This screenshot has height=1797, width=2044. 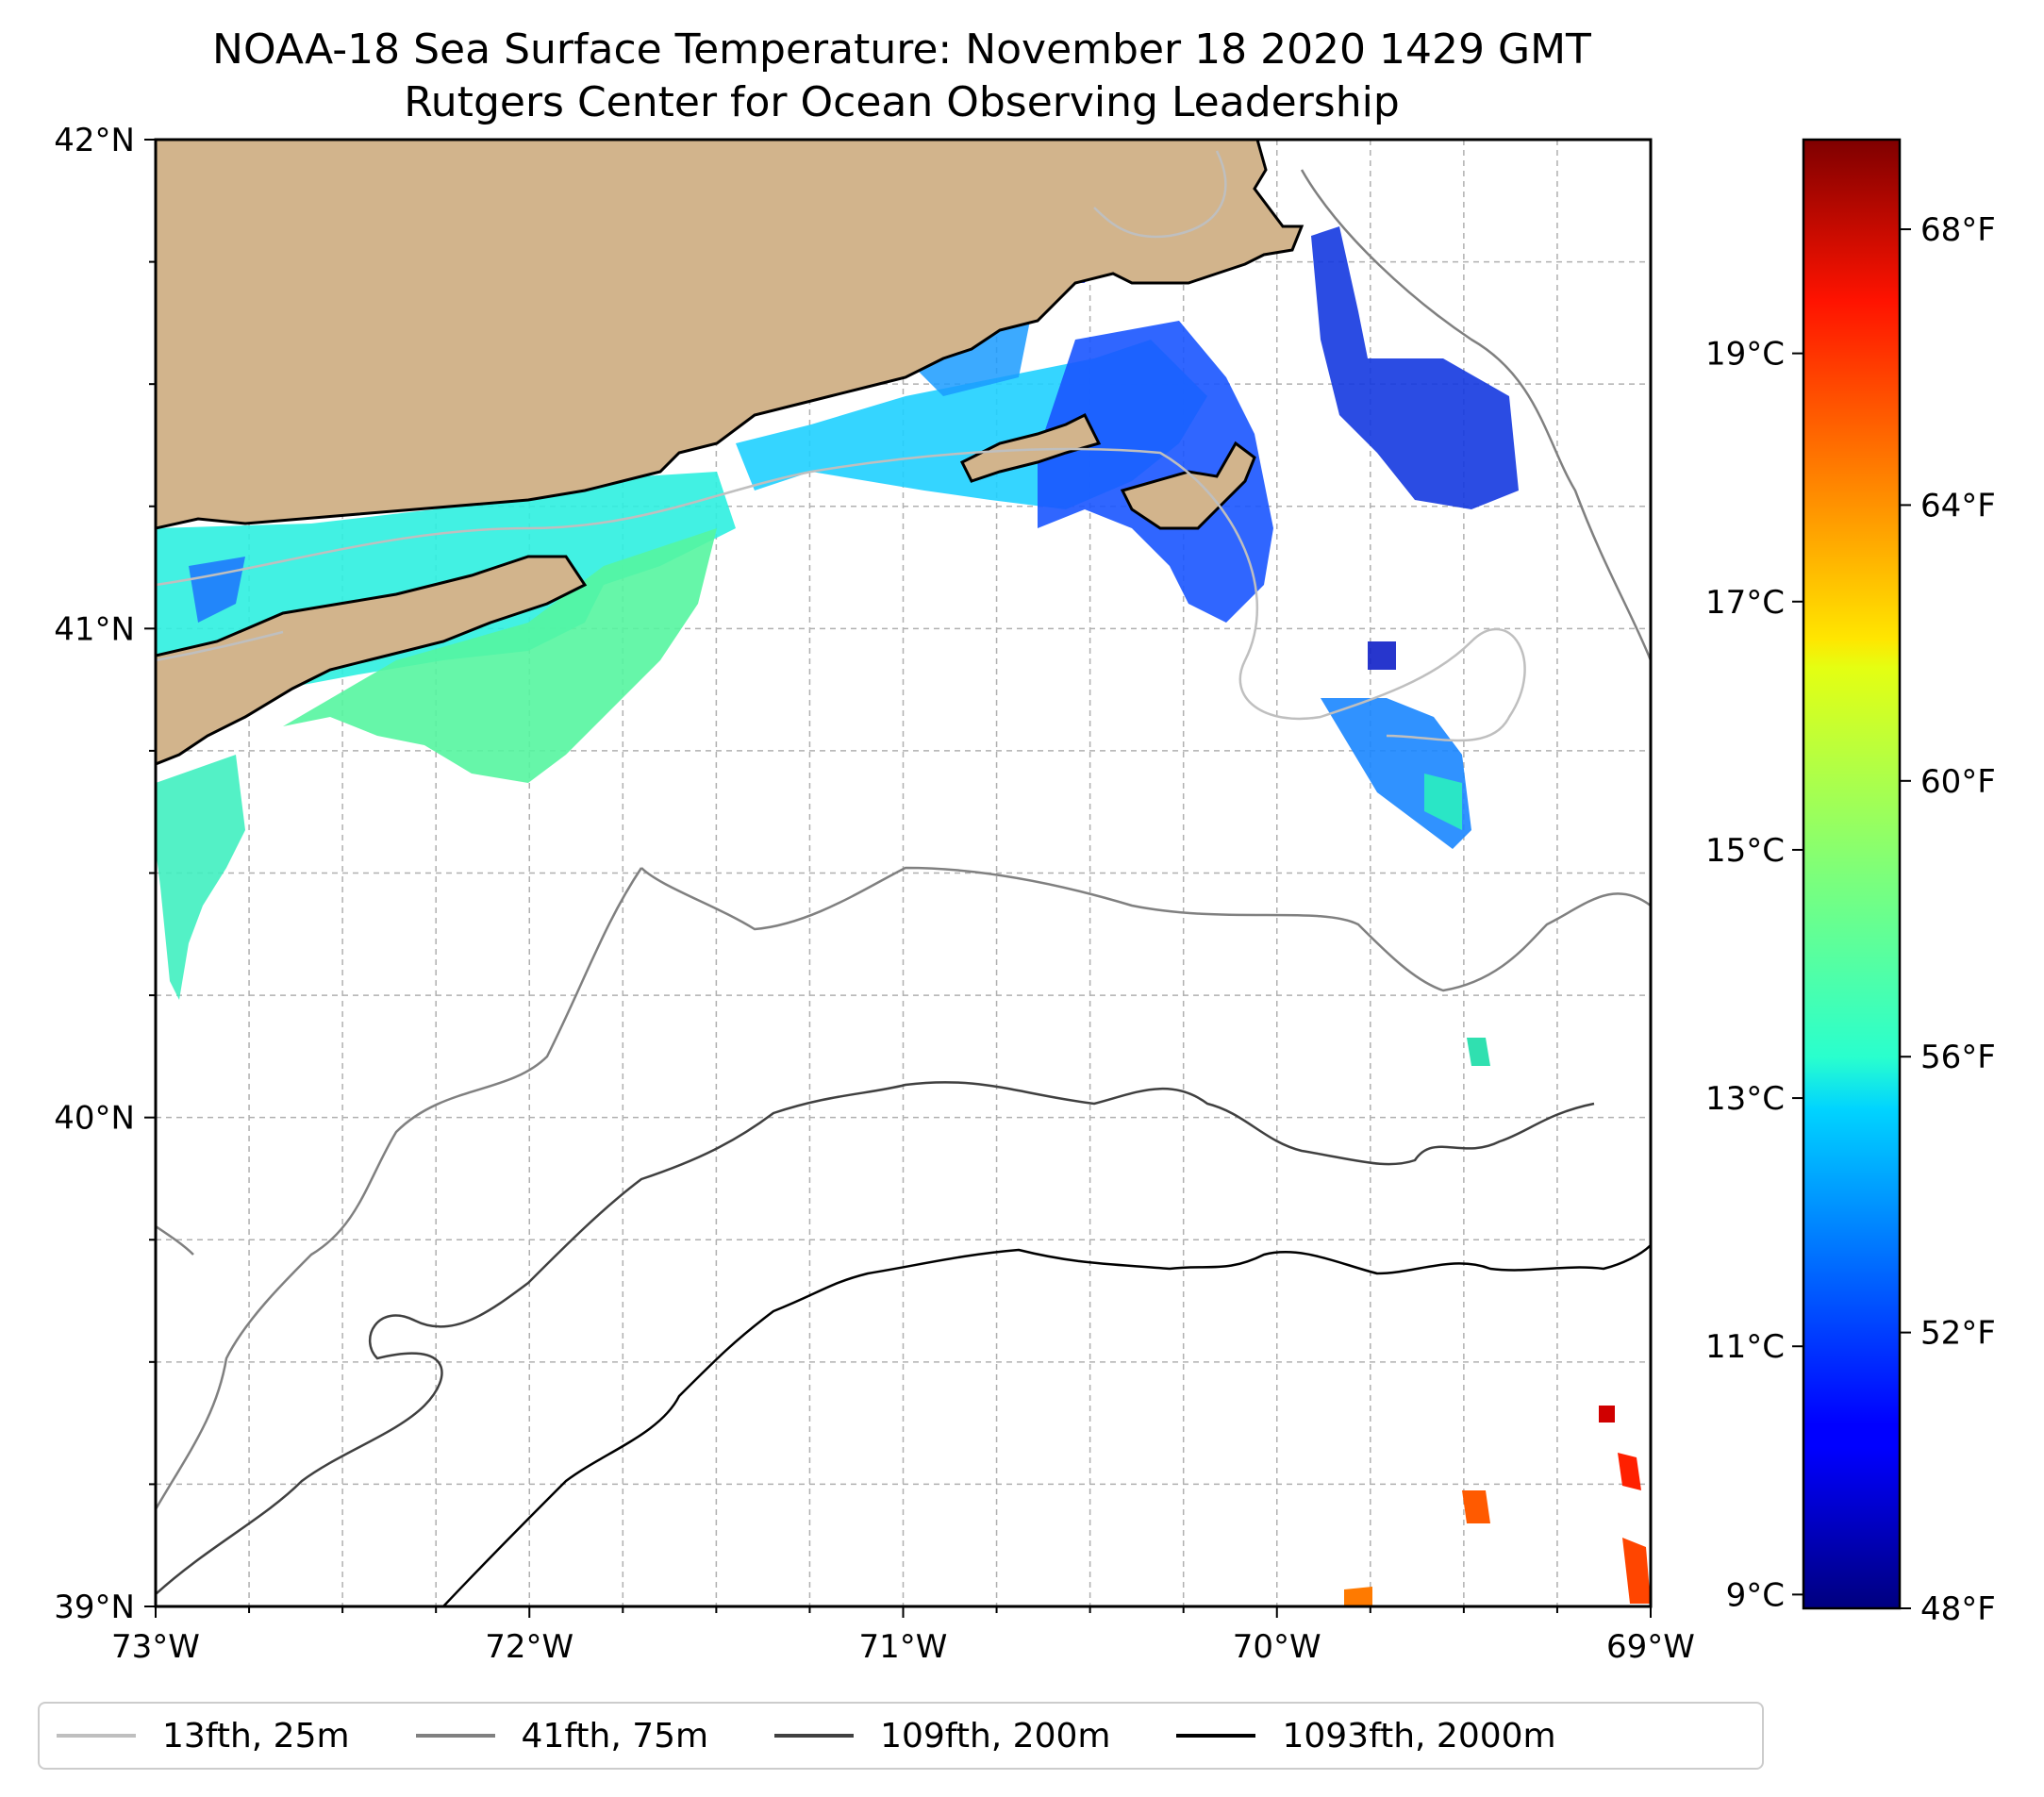 What do you see at coordinates (1047, 1425) in the screenshot?
I see `contour-2000m` at bounding box center [1047, 1425].